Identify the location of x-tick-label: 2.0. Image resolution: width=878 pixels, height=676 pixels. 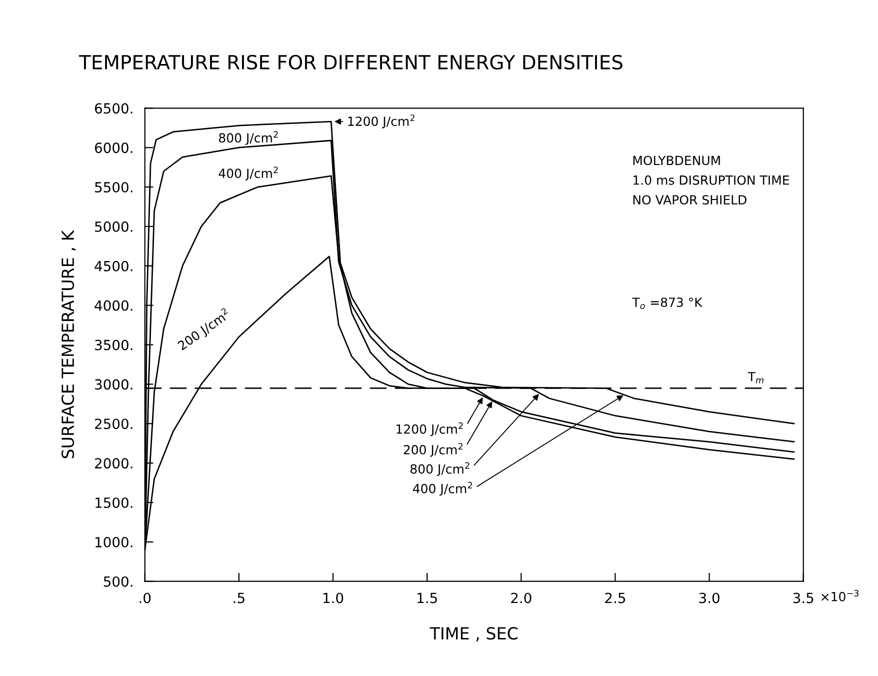
(521, 598).